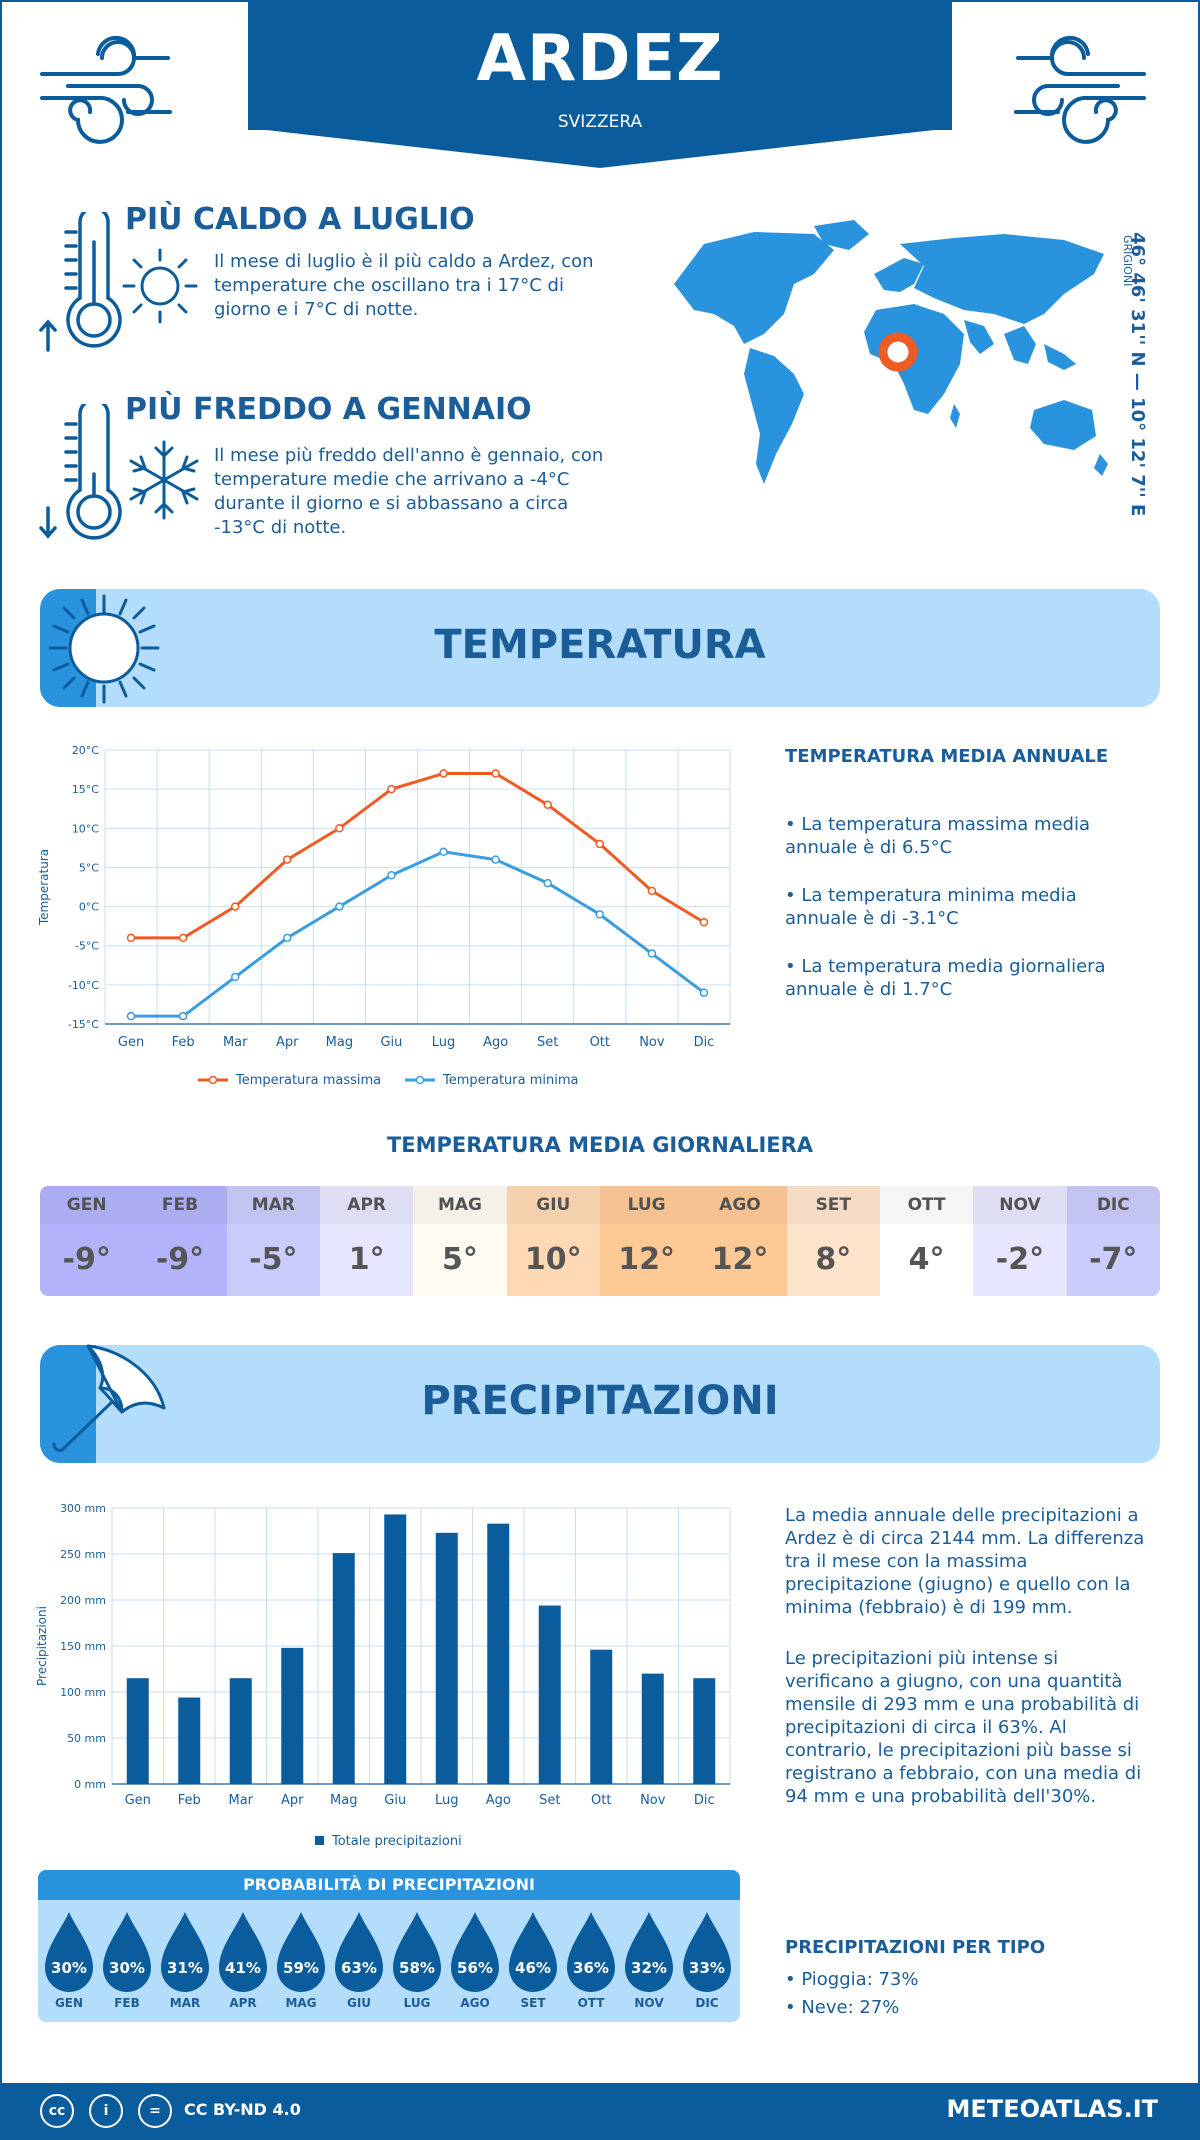  I want to click on probability-drop: 56% AGO, so click(475, 1960).